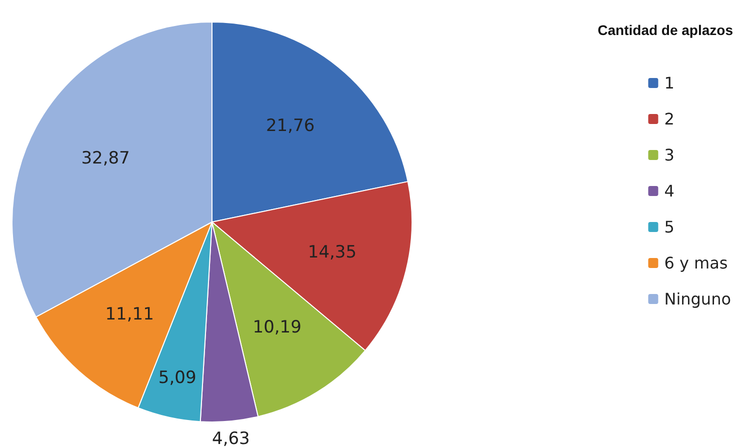  What do you see at coordinates (669, 119) in the screenshot?
I see `legend-label: 2` at bounding box center [669, 119].